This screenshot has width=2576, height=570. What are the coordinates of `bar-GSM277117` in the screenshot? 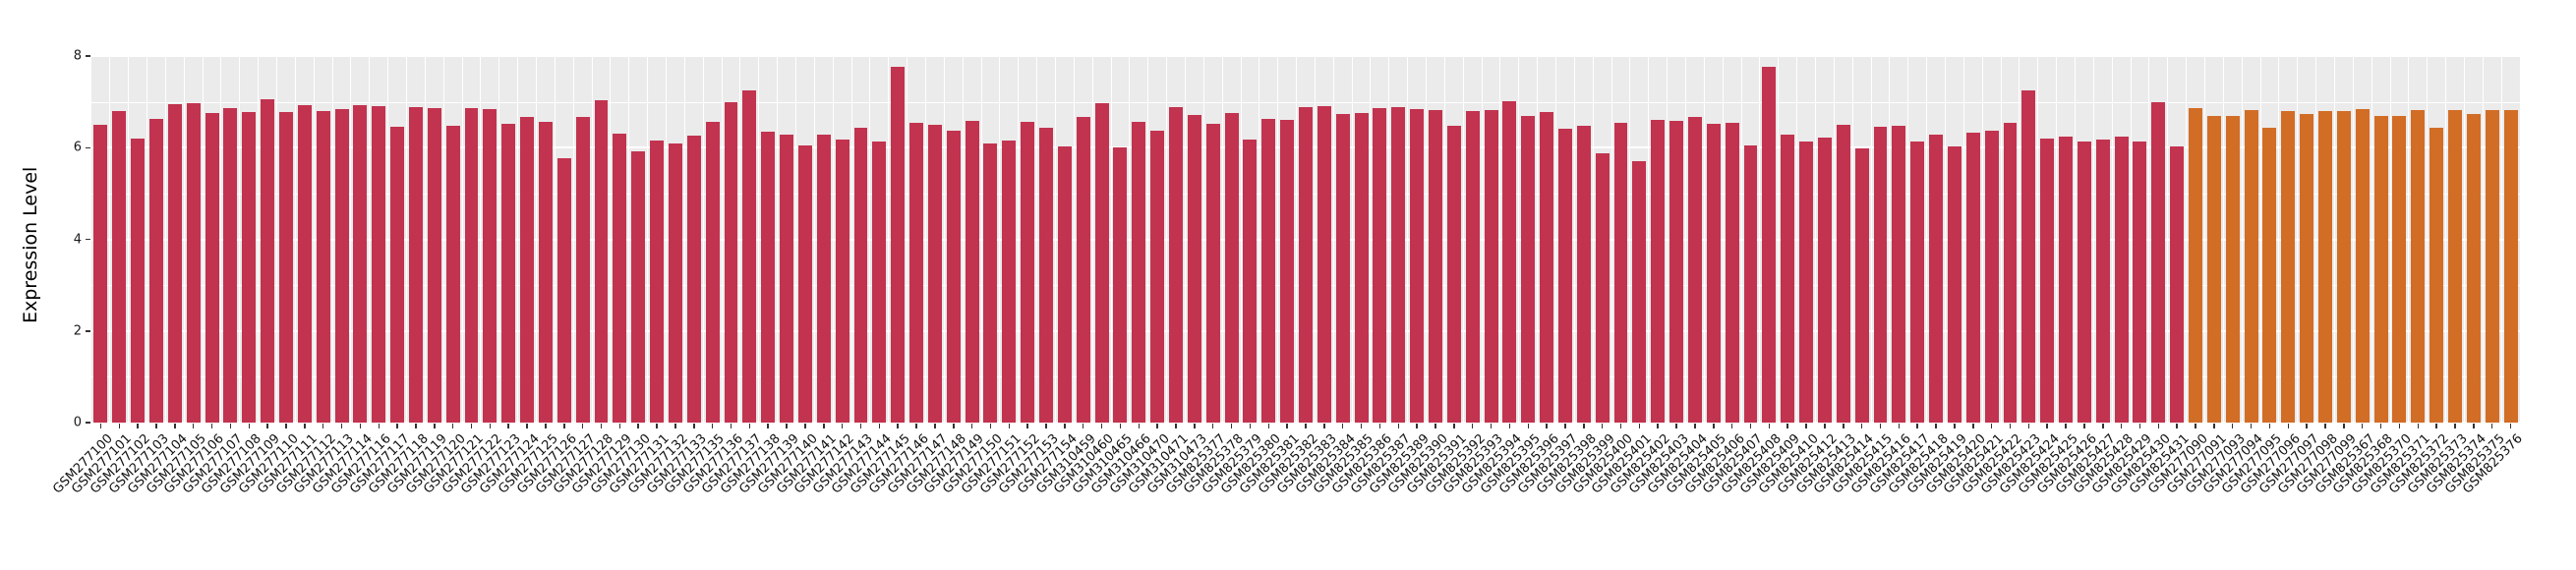 It's located at (397, 275).